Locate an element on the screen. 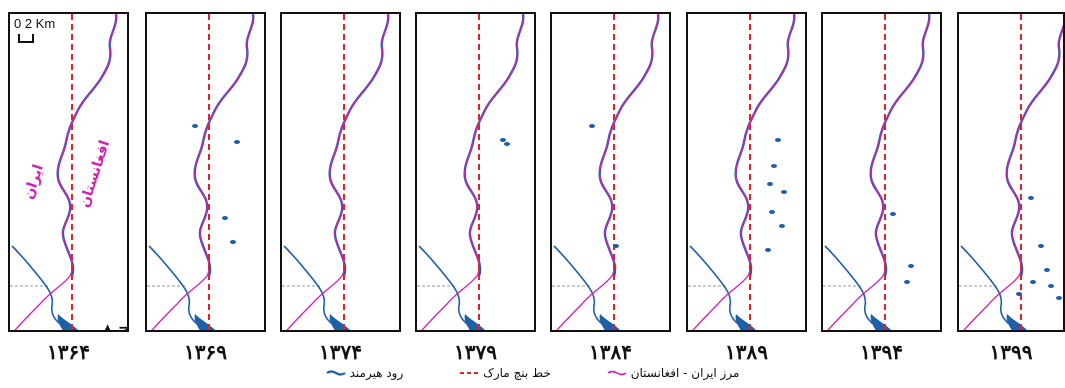 The width and height of the screenshot is (1065, 388). river-line-icon is located at coordinates (335, 373).